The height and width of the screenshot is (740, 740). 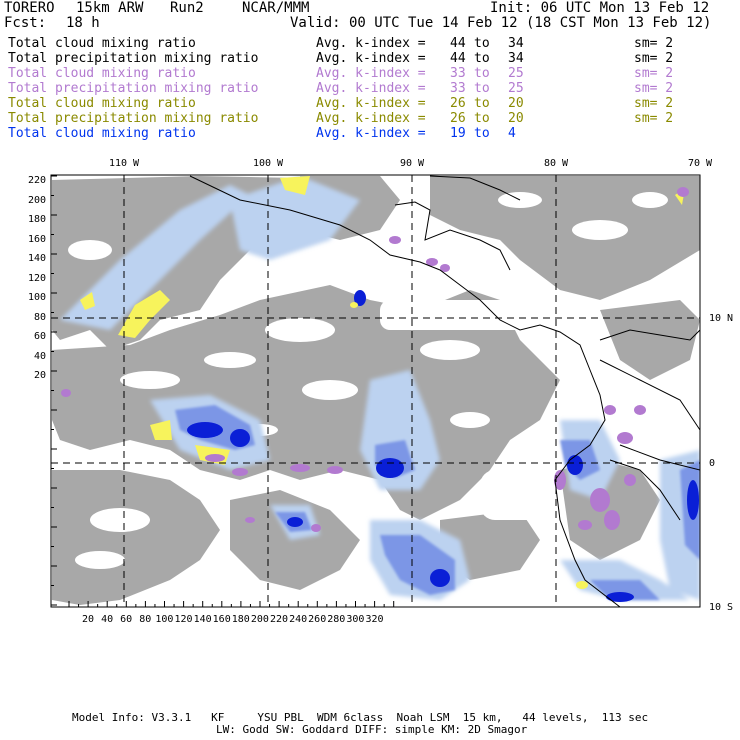 What do you see at coordinates (202, 619) in the screenshot?
I see `bottom-grid-label: 140` at bounding box center [202, 619].